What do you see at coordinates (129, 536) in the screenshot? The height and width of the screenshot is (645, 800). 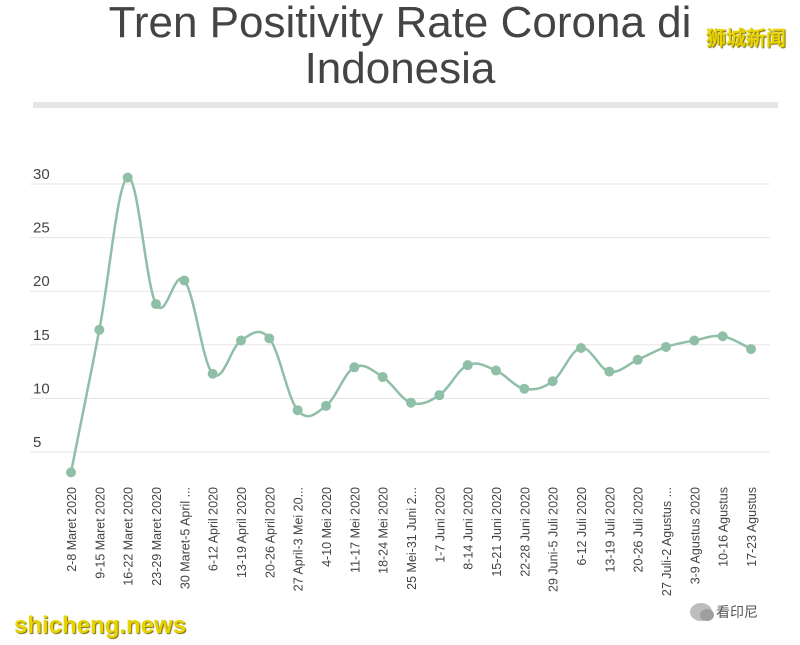 I see `x-tick-label: 16-22 Maret 2020` at bounding box center [129, 536].